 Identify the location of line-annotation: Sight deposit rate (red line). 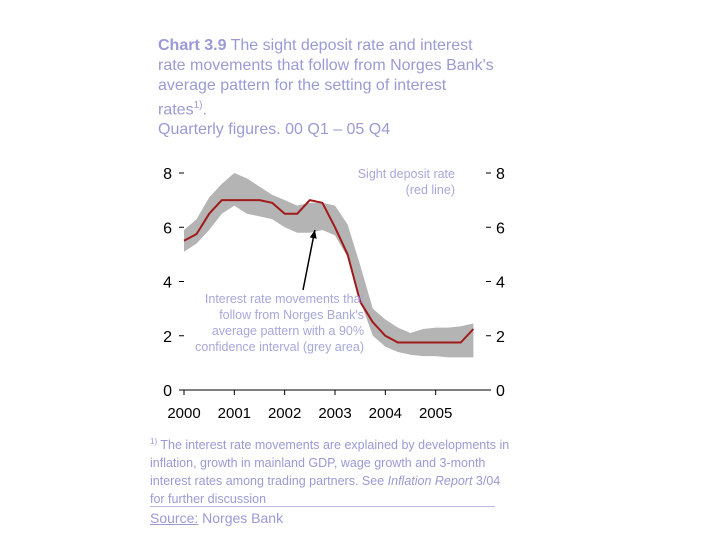
(406, 182).